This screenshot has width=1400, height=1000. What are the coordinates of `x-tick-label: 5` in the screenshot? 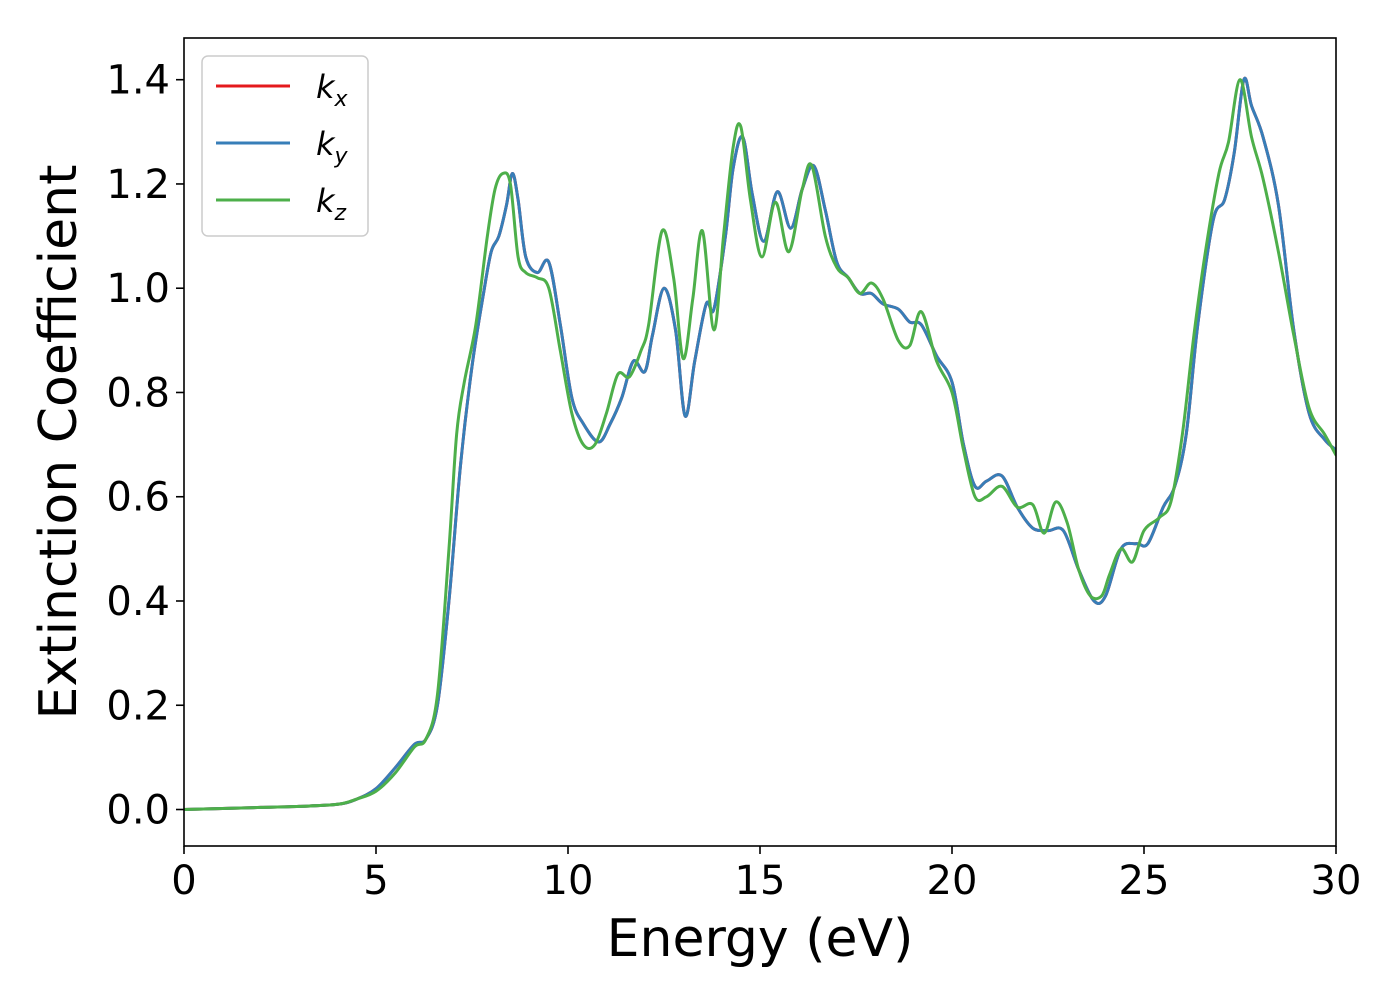 It's located at (375, 881).